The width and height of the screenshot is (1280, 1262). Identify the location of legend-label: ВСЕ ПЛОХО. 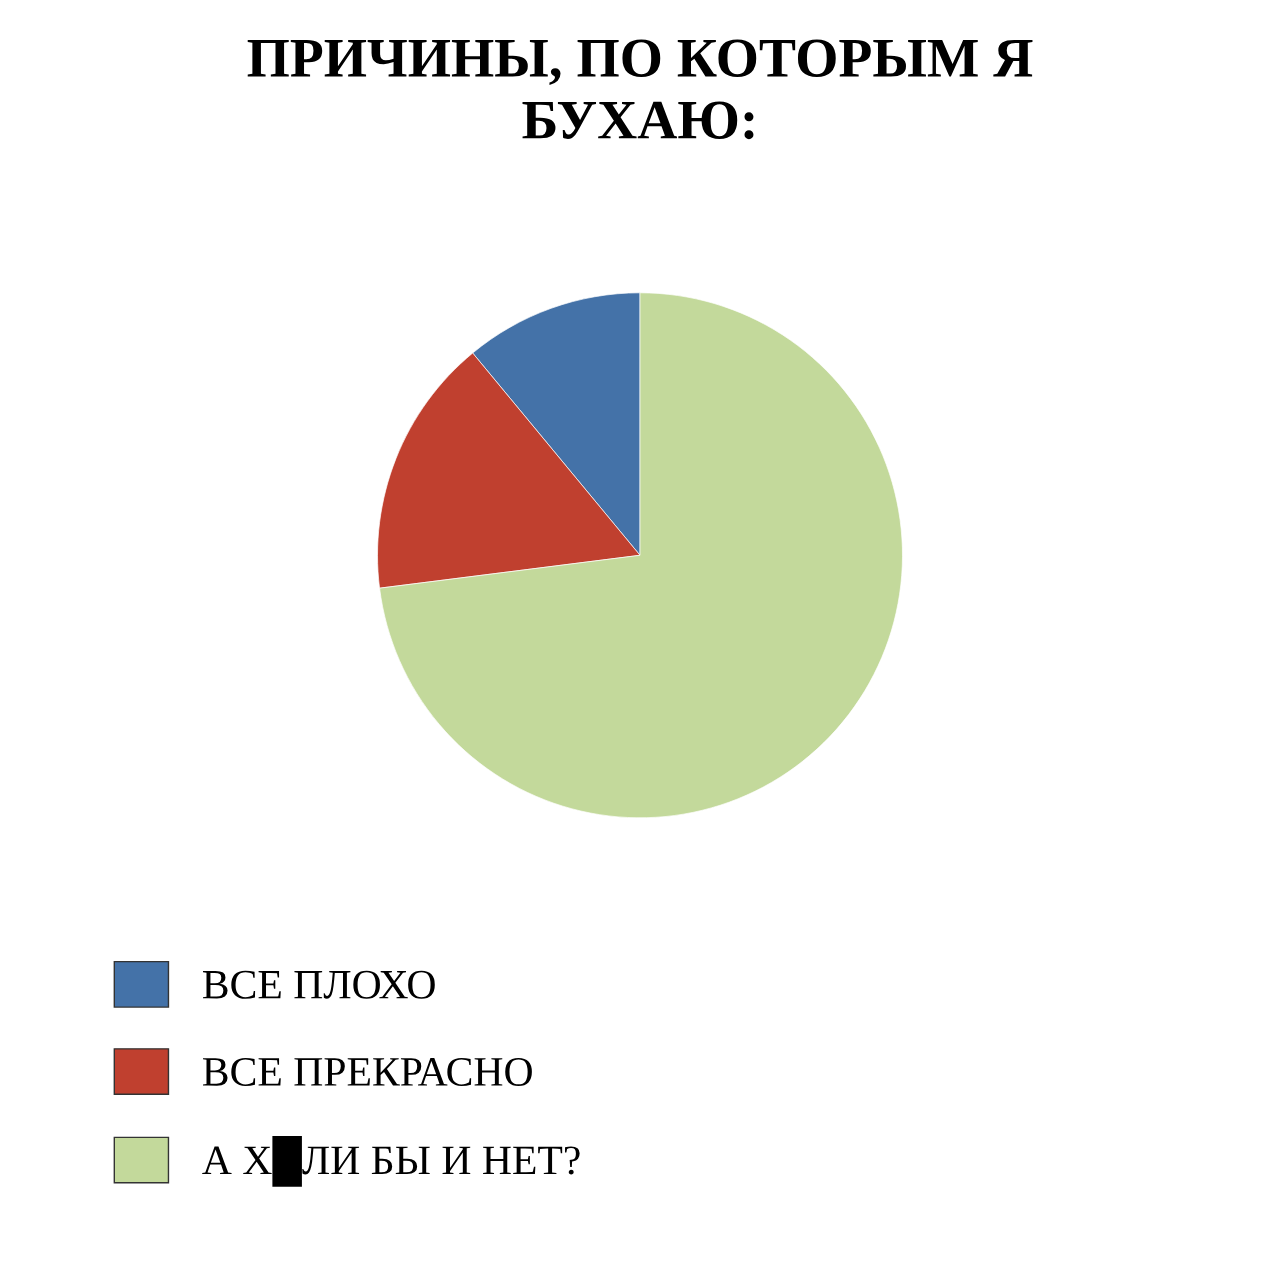
(319, 984).